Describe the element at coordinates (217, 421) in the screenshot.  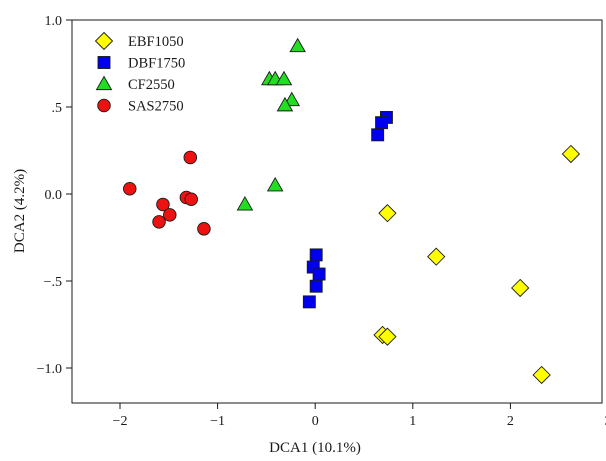
I see `x-tick-label: −1` at that location.